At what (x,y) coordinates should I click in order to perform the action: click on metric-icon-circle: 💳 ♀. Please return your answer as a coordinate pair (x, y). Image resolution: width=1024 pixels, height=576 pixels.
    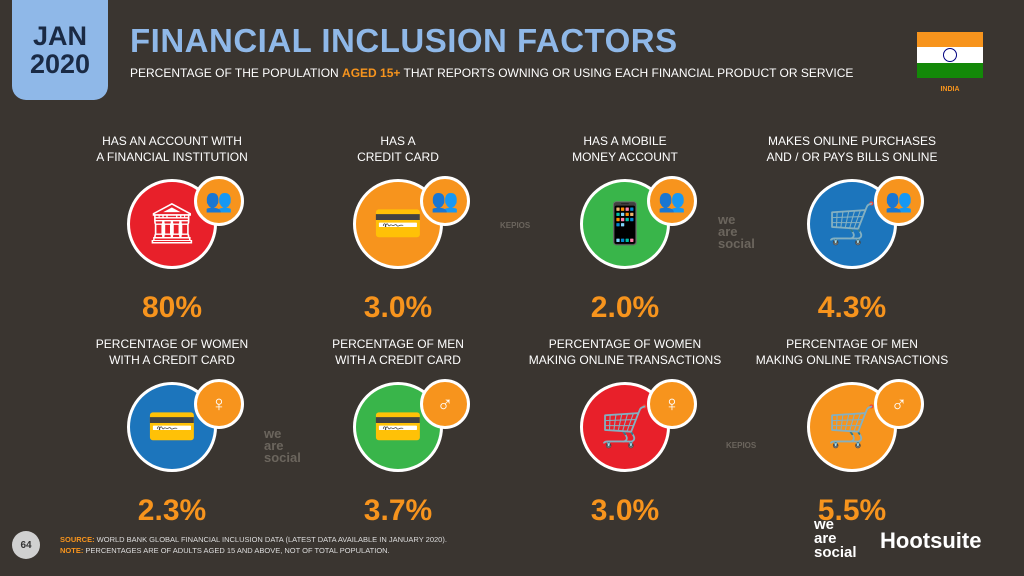
    Looking at the image, I should click on (185, 425).